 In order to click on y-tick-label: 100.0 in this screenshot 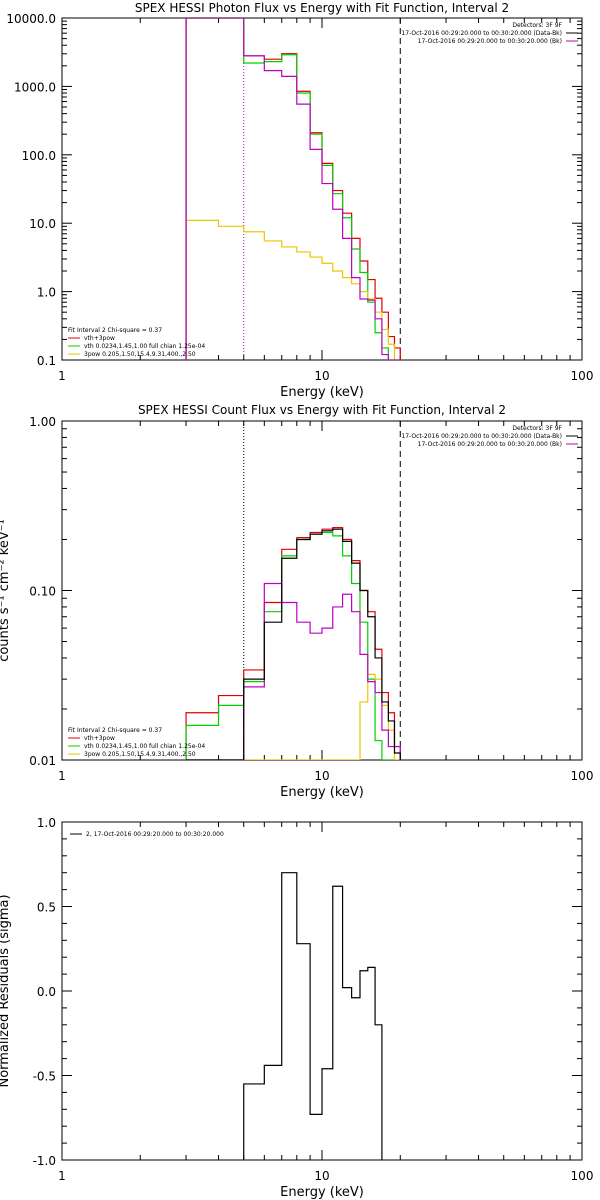, I will do `click(39, 156)`.